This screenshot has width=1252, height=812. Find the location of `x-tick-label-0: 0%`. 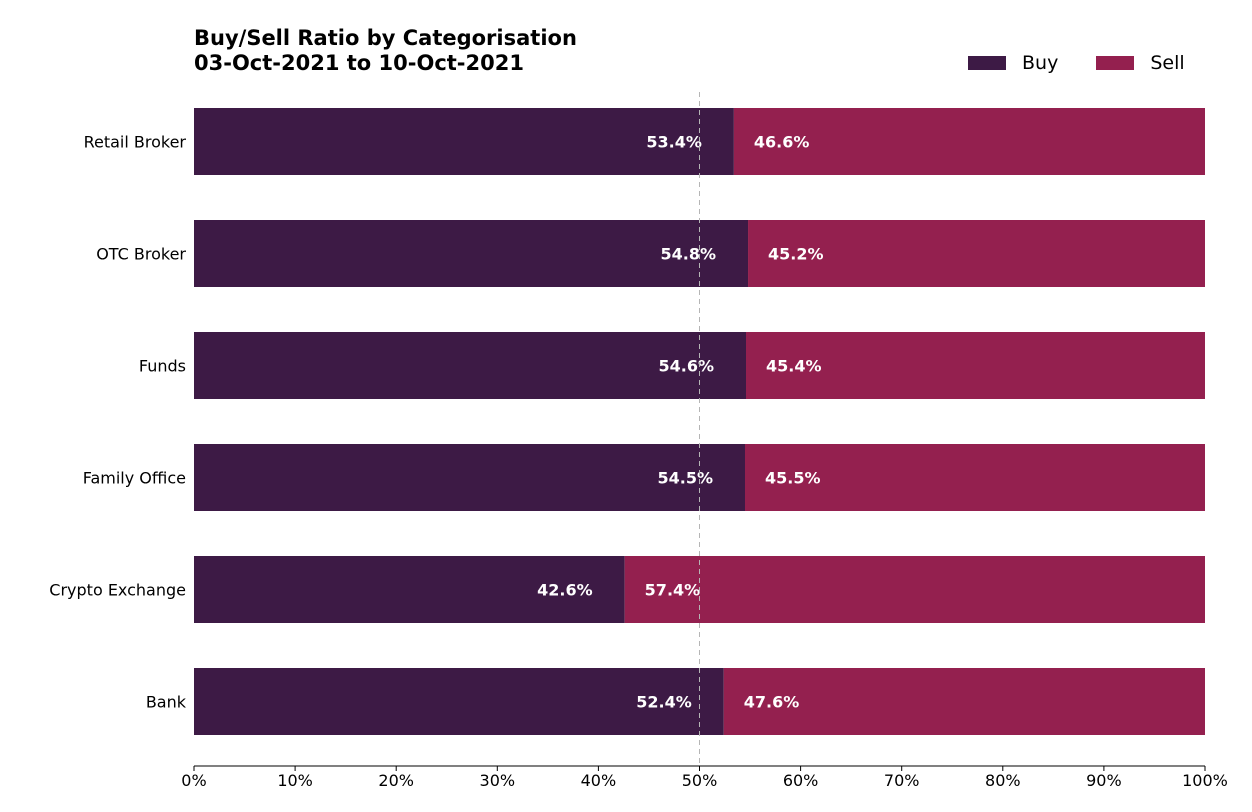

x-tick-label-0: 0% is located at coordinates (193, 780).